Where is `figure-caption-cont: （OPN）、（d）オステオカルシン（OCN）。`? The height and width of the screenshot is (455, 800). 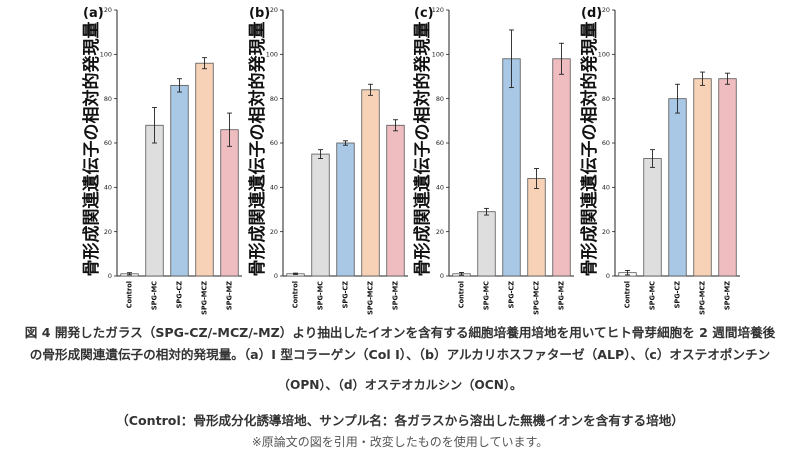
figure-caption-cont: （OPN）、（d）オステオカルシン（OCN）。 is located at coordinates (400, 385).